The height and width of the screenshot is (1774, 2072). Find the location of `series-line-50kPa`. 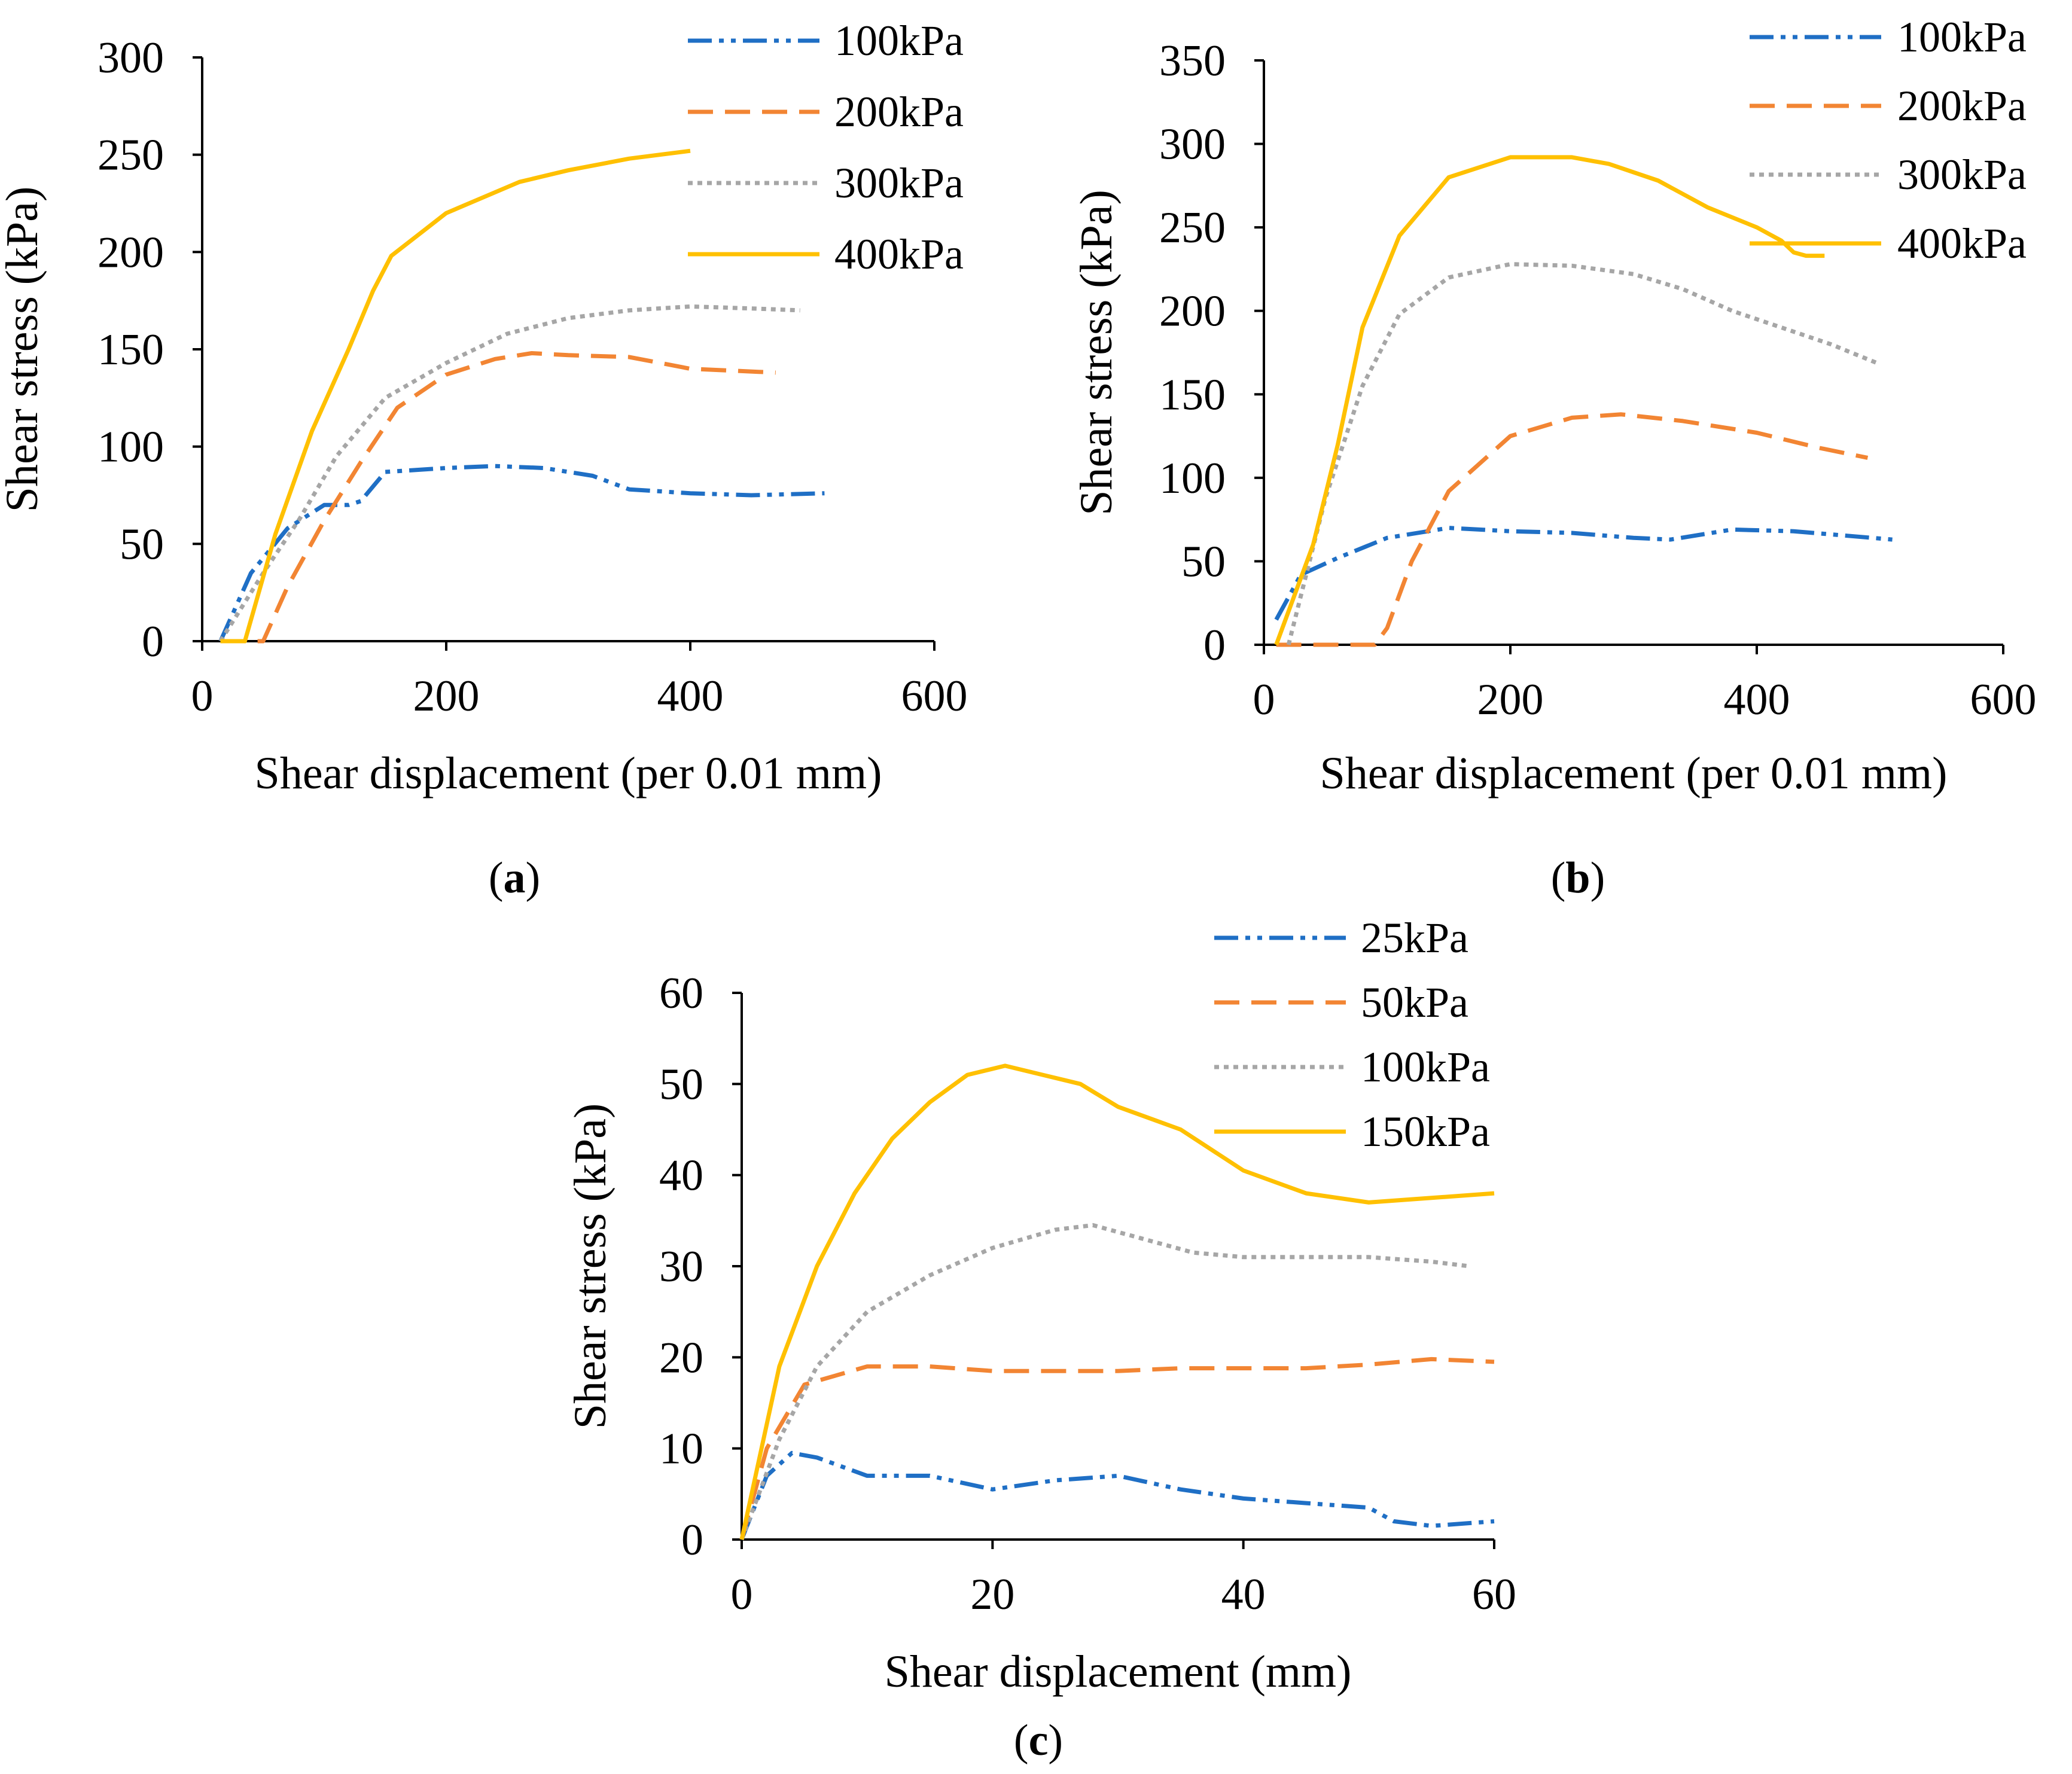

series-line-50kPa is located at coordinates (1117, 1448).